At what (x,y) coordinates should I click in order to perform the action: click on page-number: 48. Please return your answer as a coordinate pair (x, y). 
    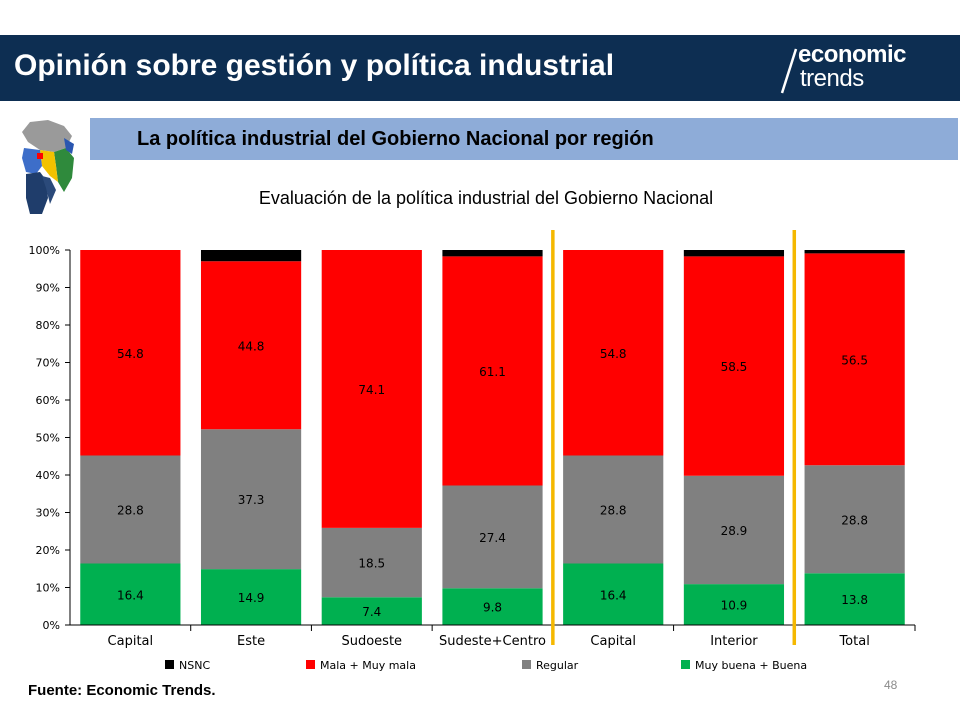
    Looking at the image, I should click on (891, 685).